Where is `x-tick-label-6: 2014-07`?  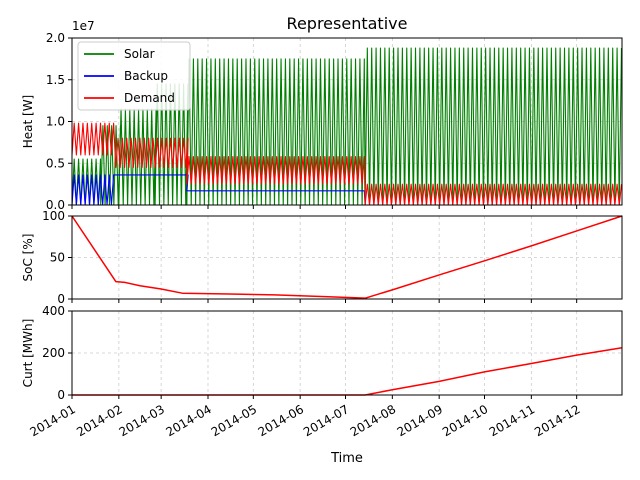 x-tick-label-6: 2014-07 is located at coordinates (326, 420).